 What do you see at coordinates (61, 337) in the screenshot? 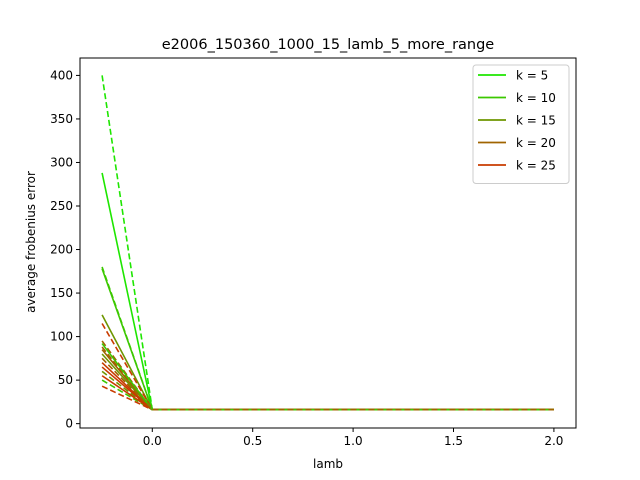
I see `y-tick-label: 100` at bounding box center [61, 337].